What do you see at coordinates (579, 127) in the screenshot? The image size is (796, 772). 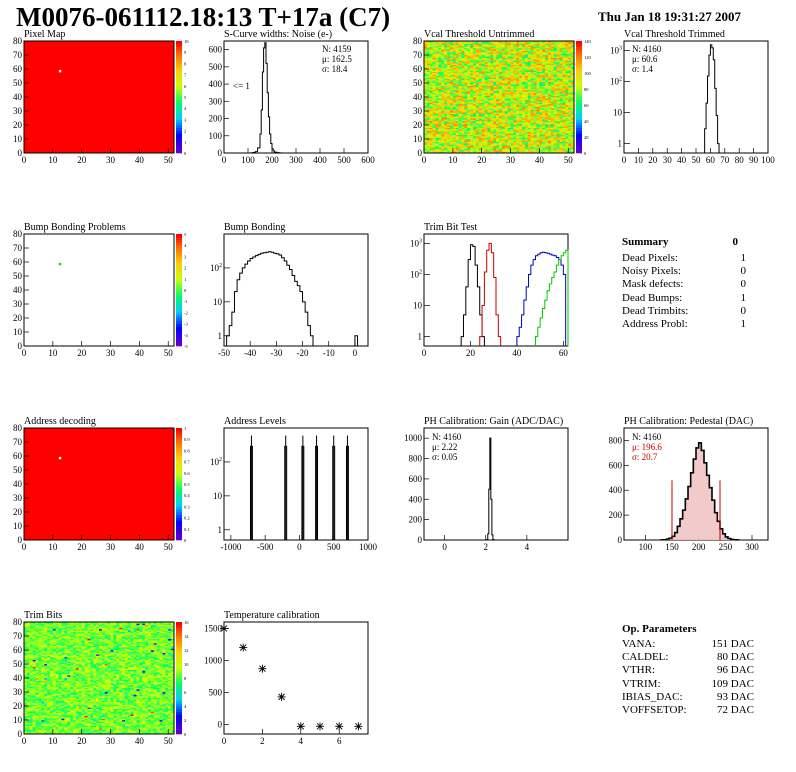 I see `palette-cell` at bounding box center [579, 127].